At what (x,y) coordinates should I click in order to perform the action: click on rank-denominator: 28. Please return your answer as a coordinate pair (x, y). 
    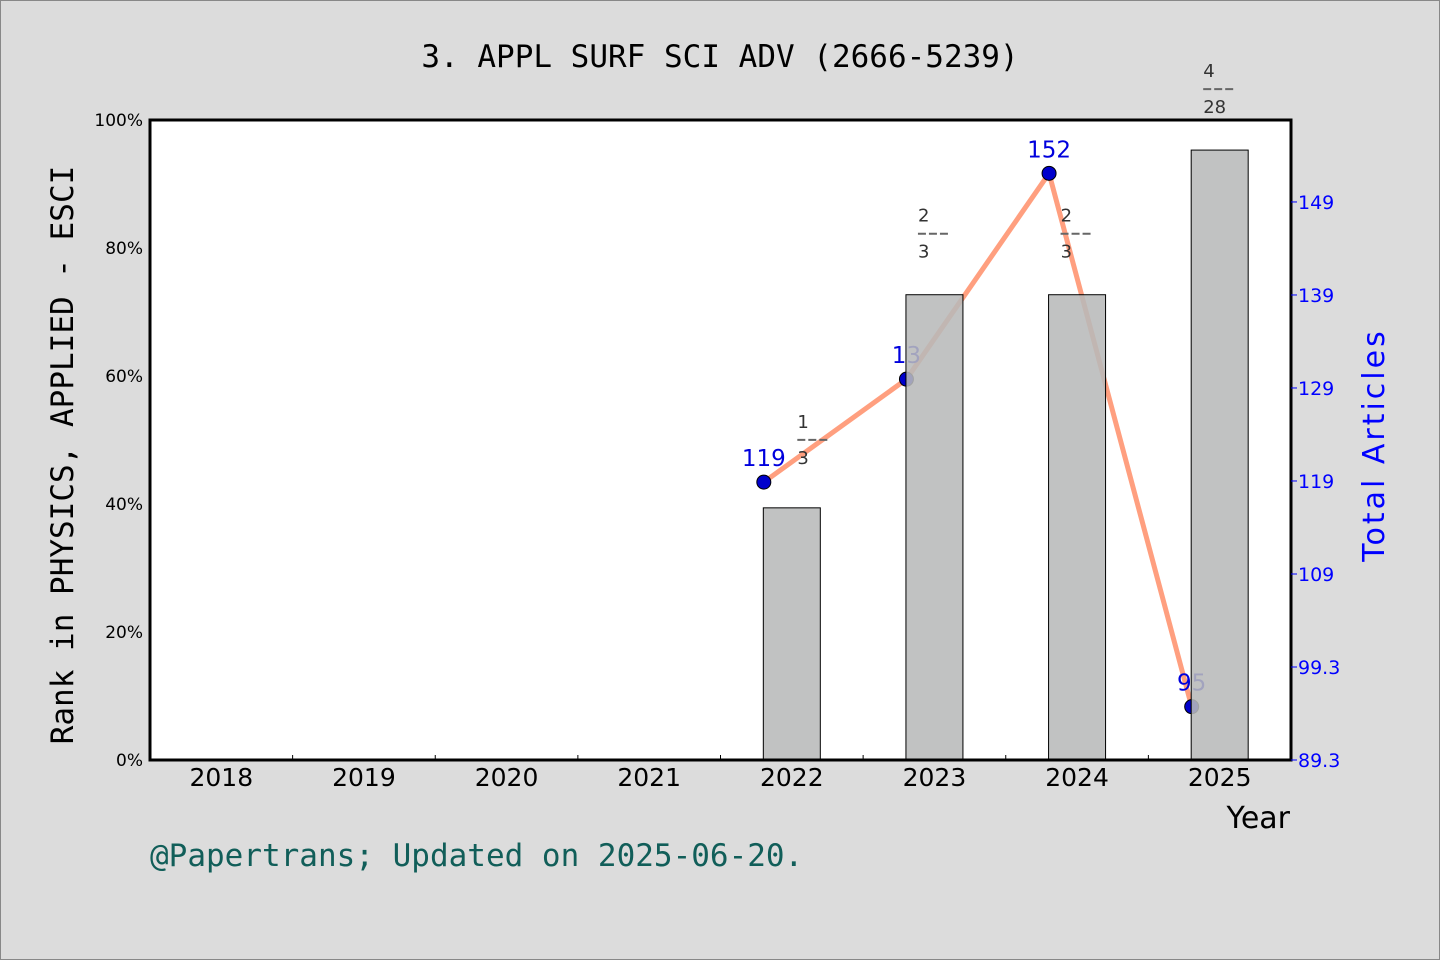
    Looking at the image, I should click on (1214, 107).